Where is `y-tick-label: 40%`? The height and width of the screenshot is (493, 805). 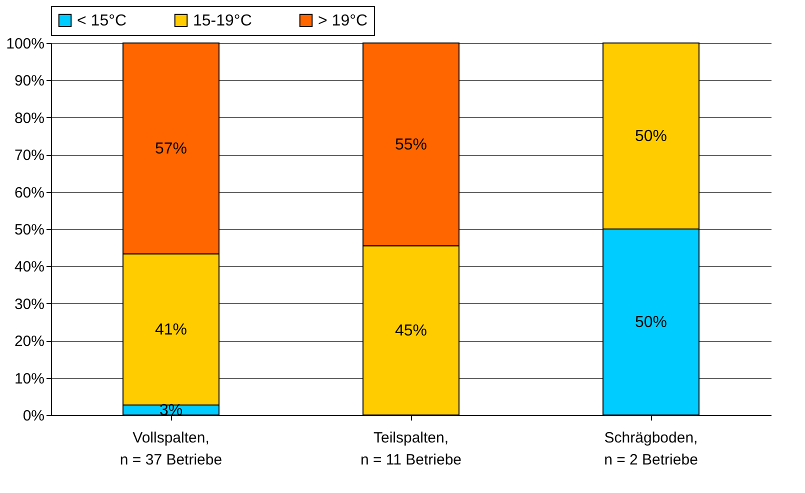
y-tick-label: 40% is located at coordinates (29, 267).